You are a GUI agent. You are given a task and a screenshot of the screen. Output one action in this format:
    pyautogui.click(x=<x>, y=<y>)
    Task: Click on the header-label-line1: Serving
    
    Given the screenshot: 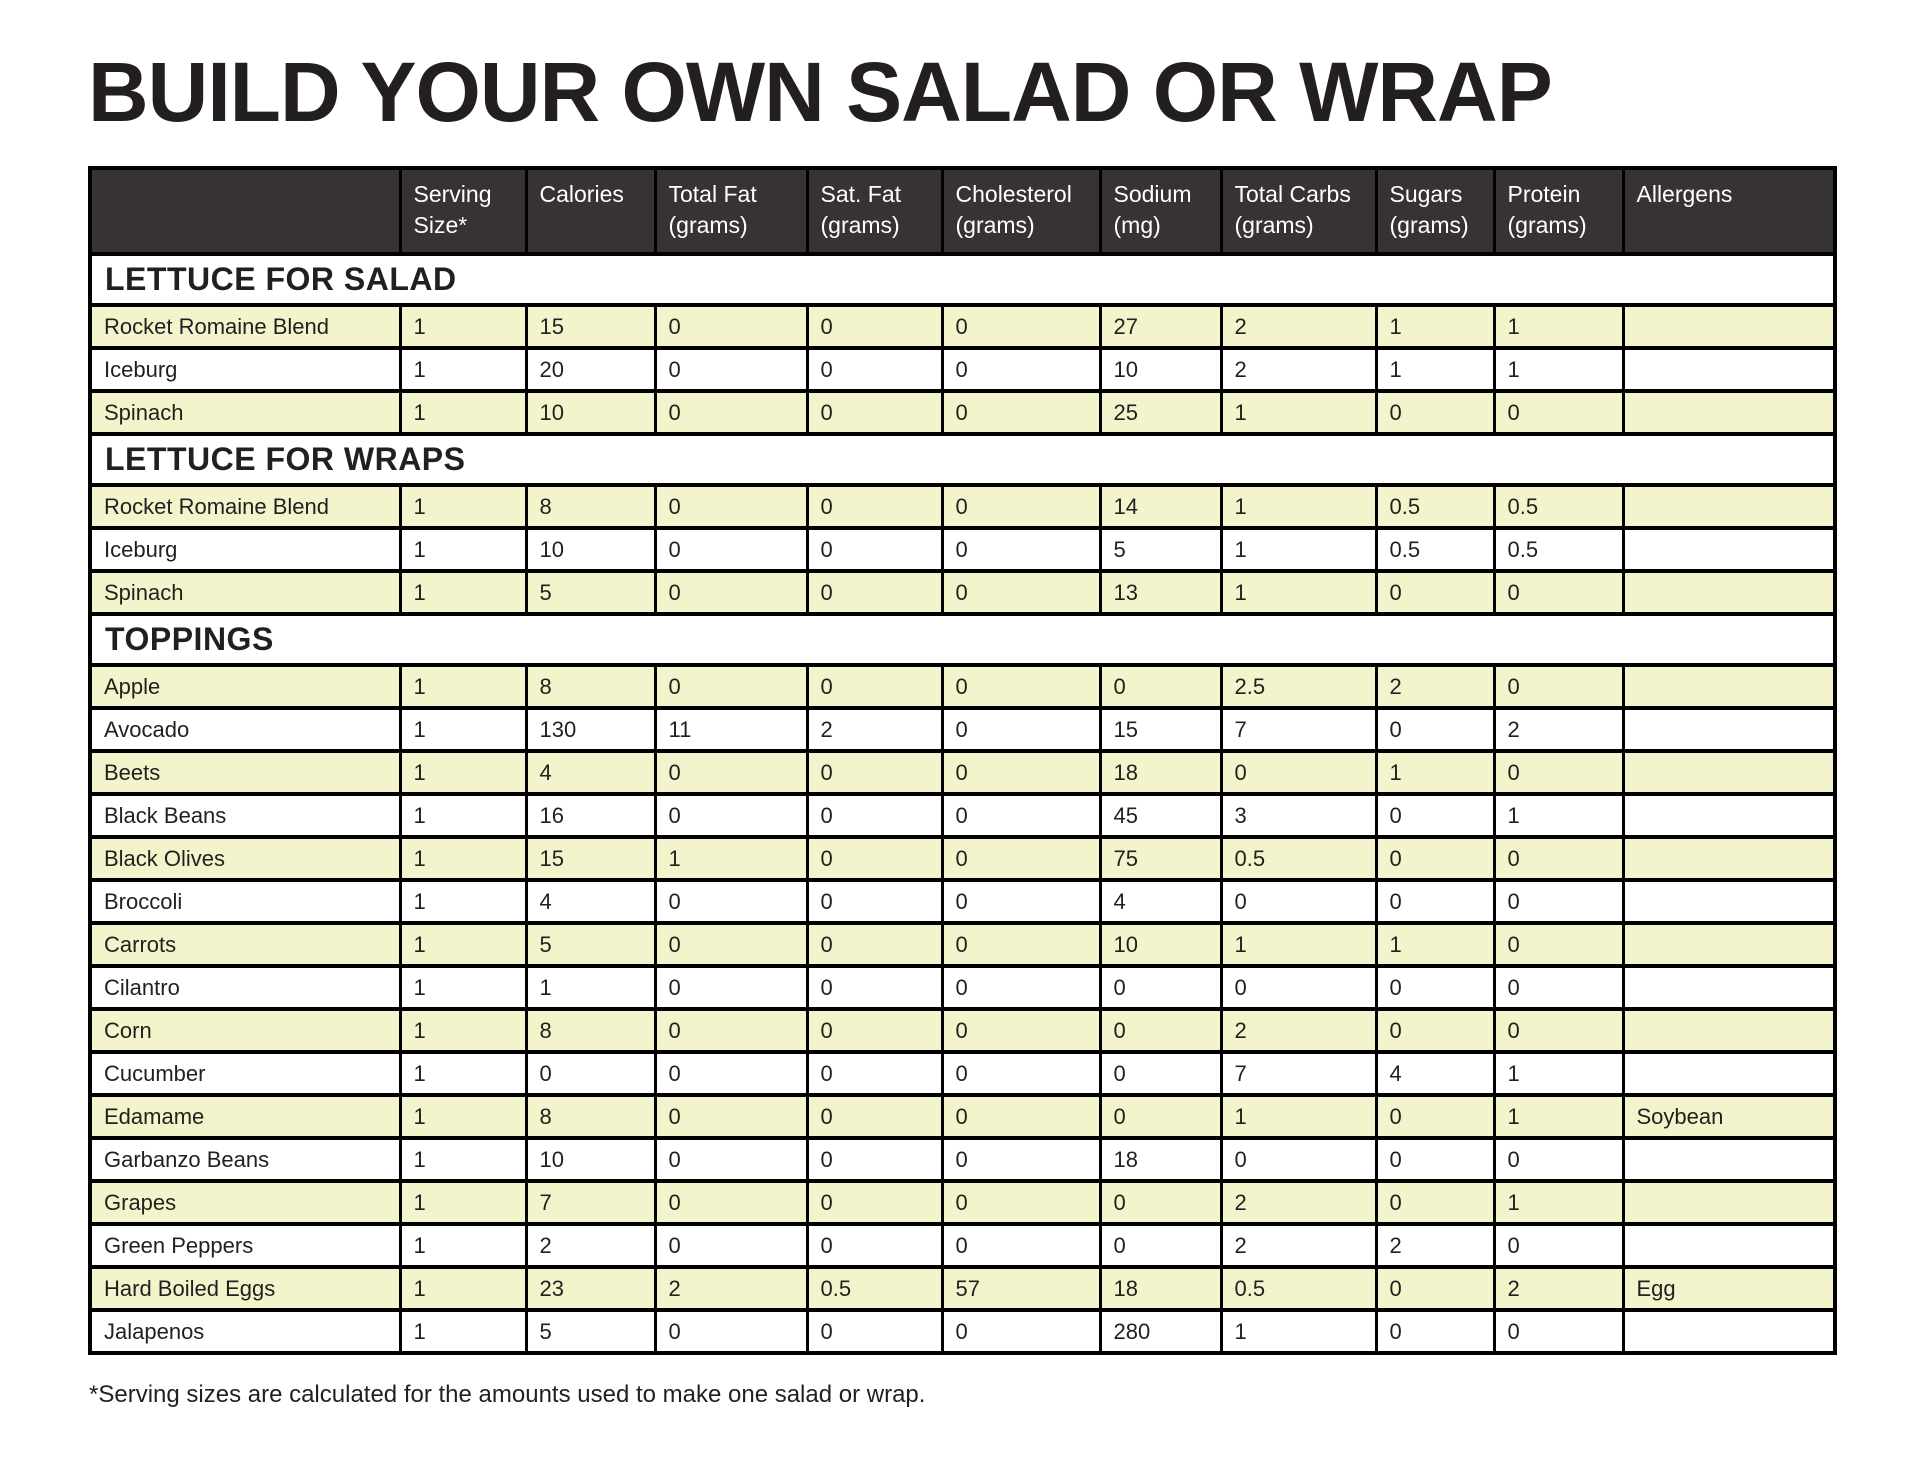 What is the action you would take?
    pyautogui.click(x=452, y=194)
    